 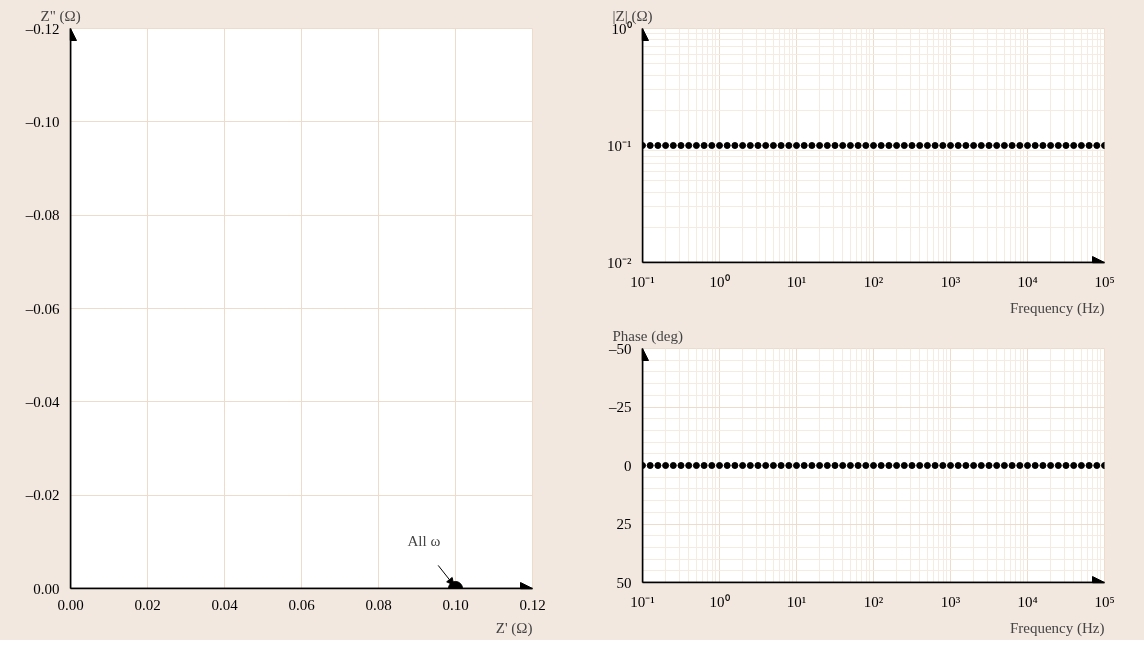 What do you see at coordinates (624, 582) in the screenshot?
I see `y-tick-label: 50` at bounding box center [624, 582].